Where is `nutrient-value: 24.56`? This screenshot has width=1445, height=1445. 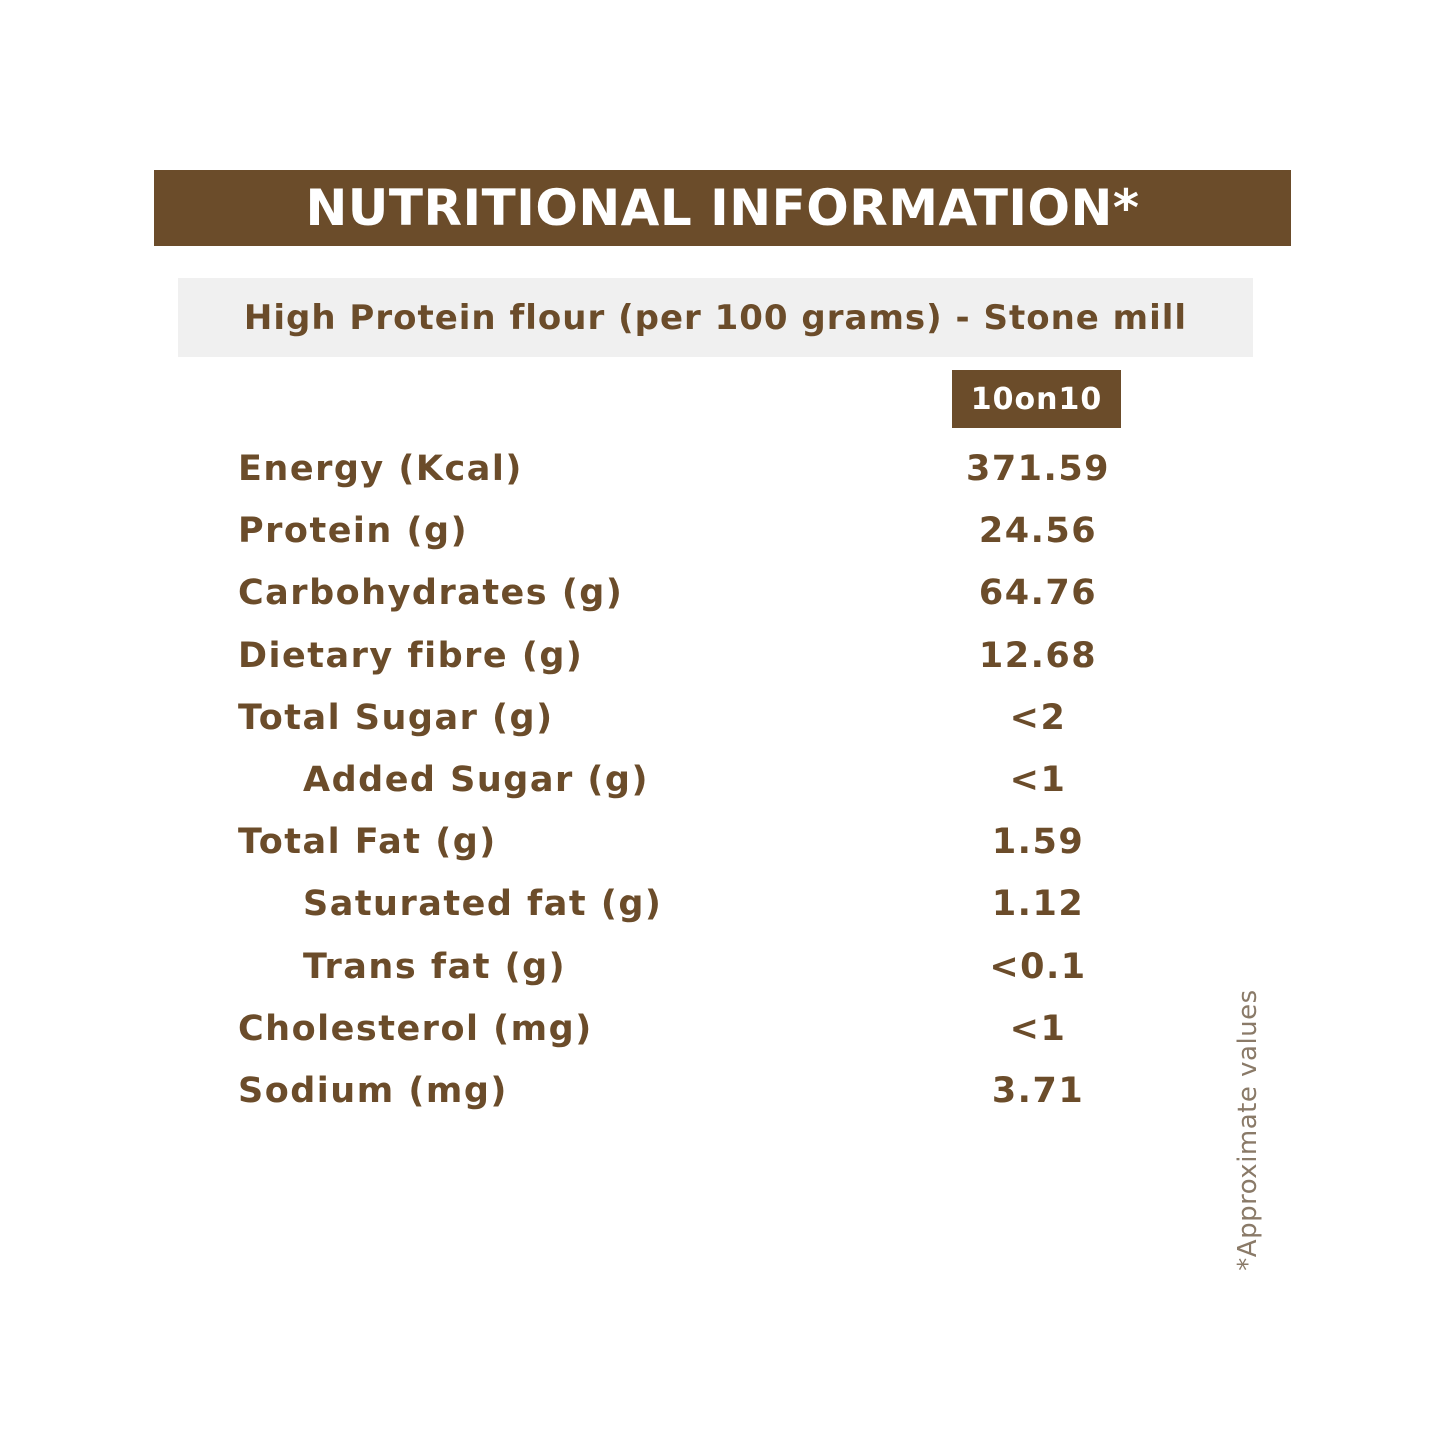 nutrient-value: 24.56 is located at coordinates (1038, 531).